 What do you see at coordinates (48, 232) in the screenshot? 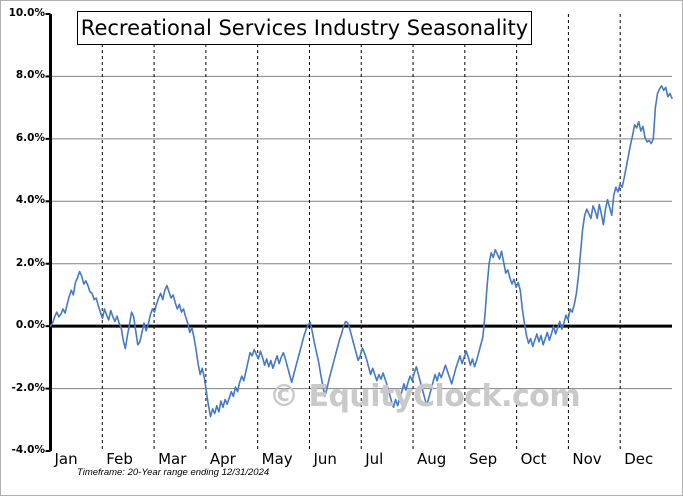
I see `y-axis-tick-marks` at bounding box center [48, 232].